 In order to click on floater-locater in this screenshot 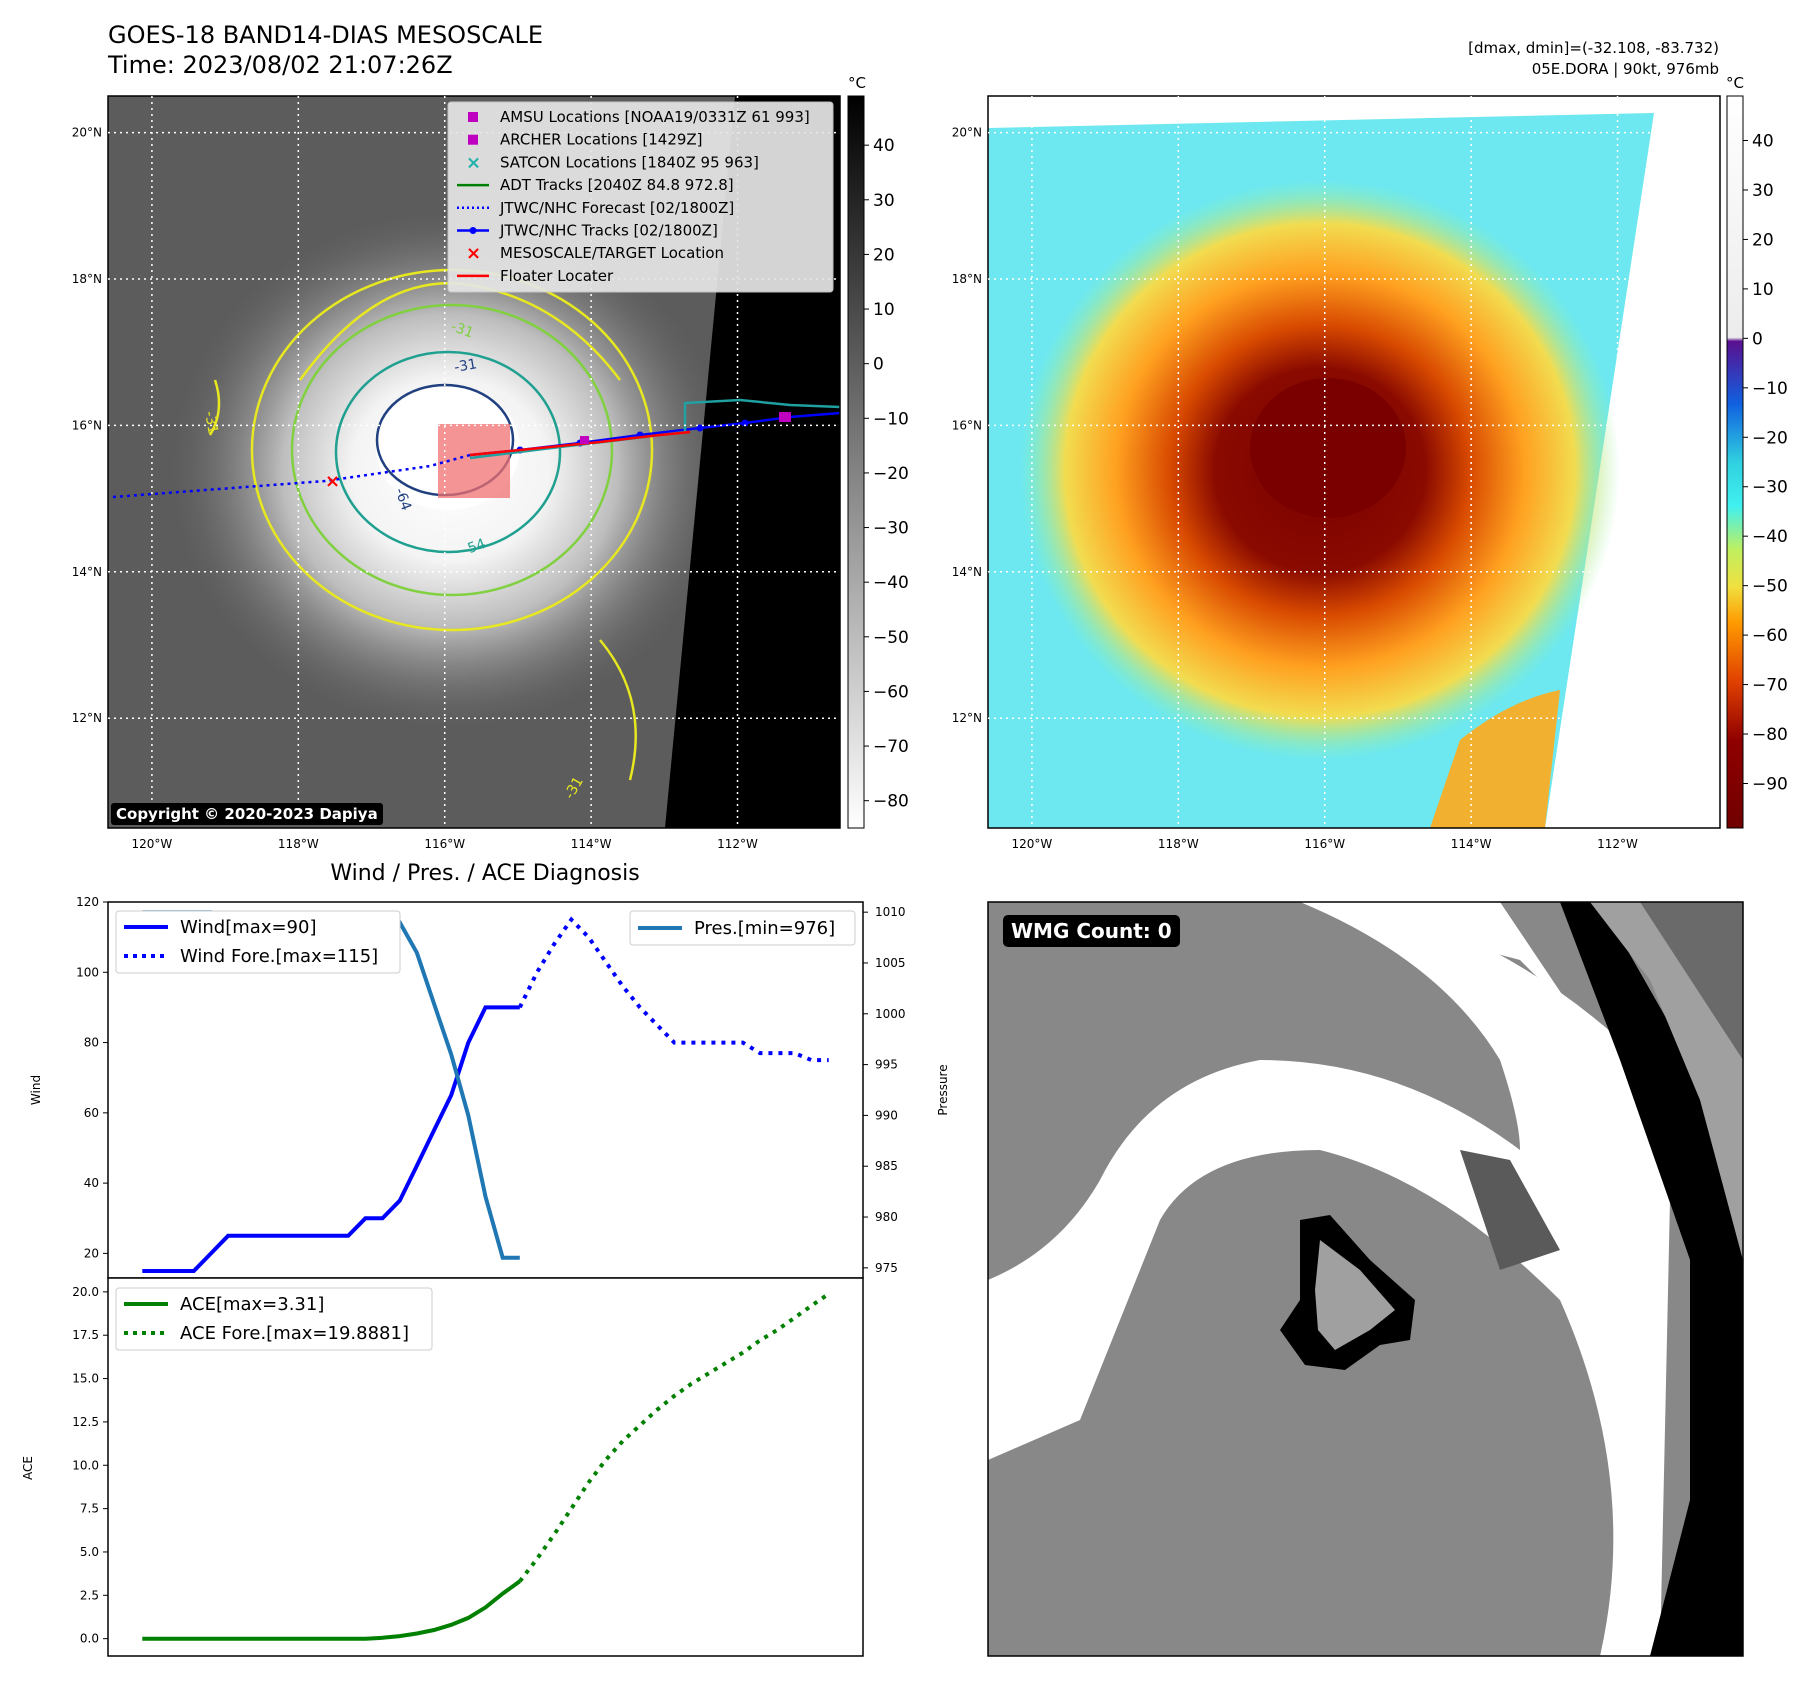, I will do `click(580, 443)`.